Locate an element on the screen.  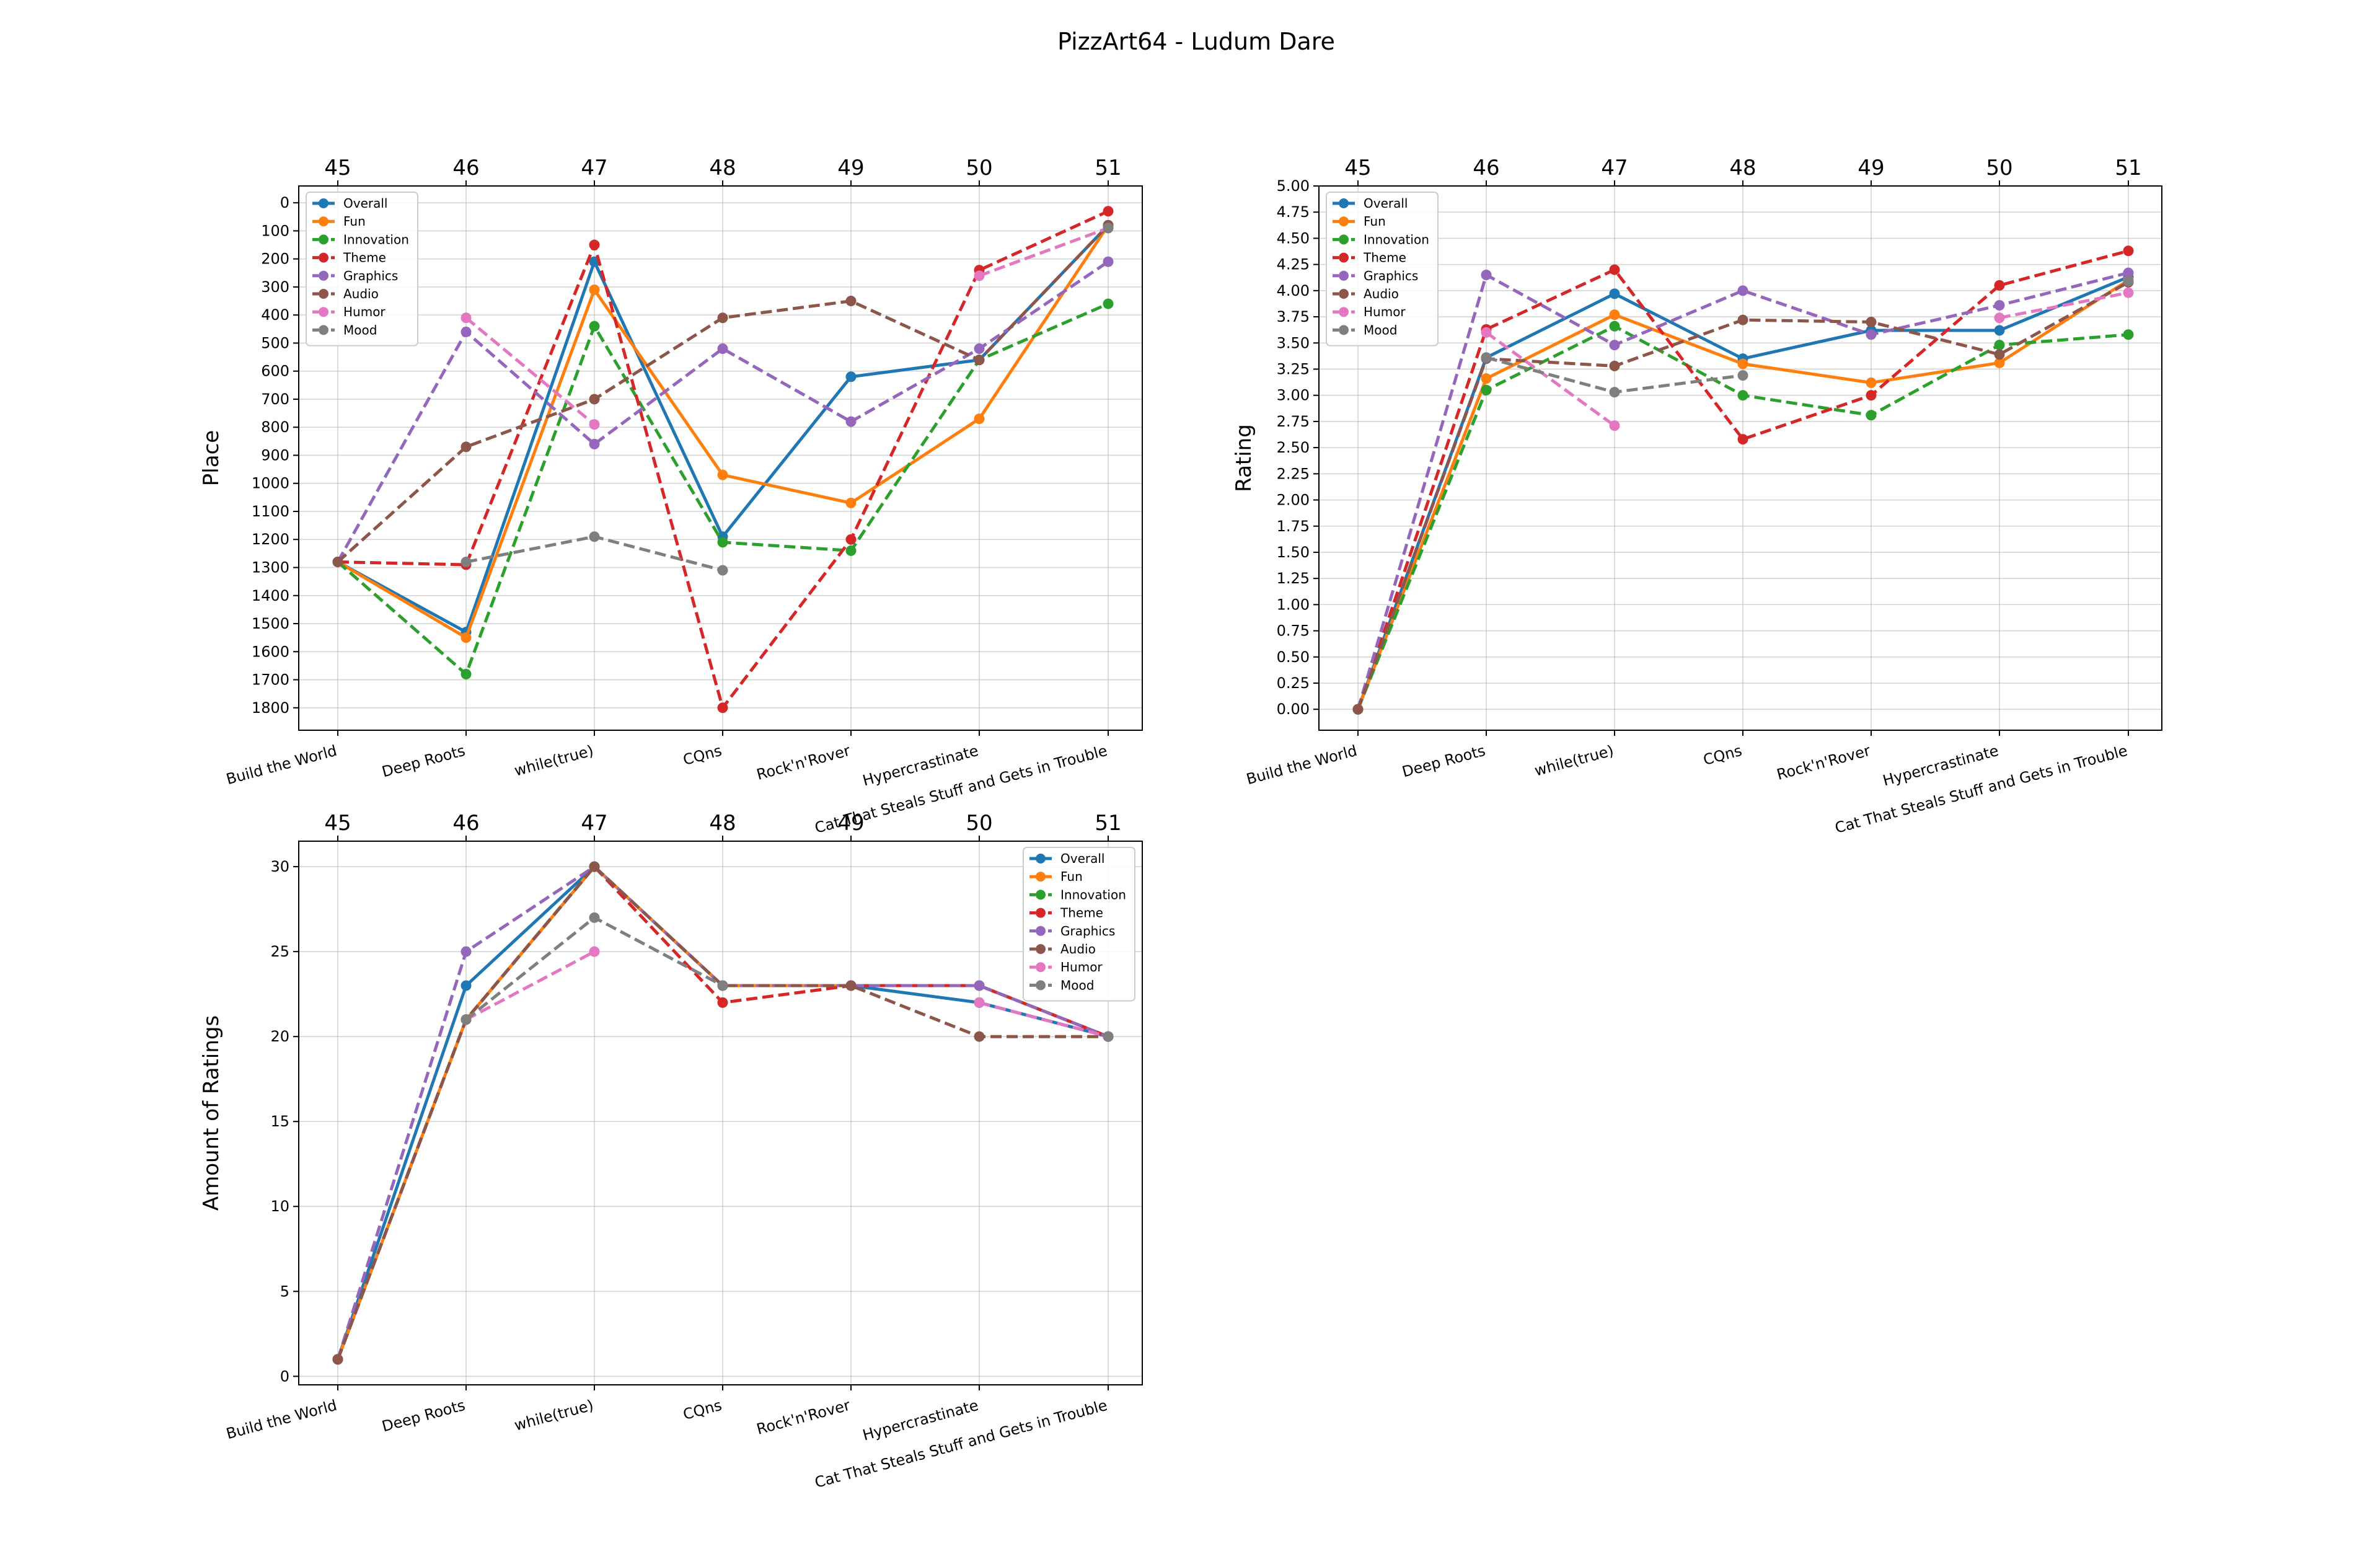
legend-label: Theme is located at coordinates (1081, 913).